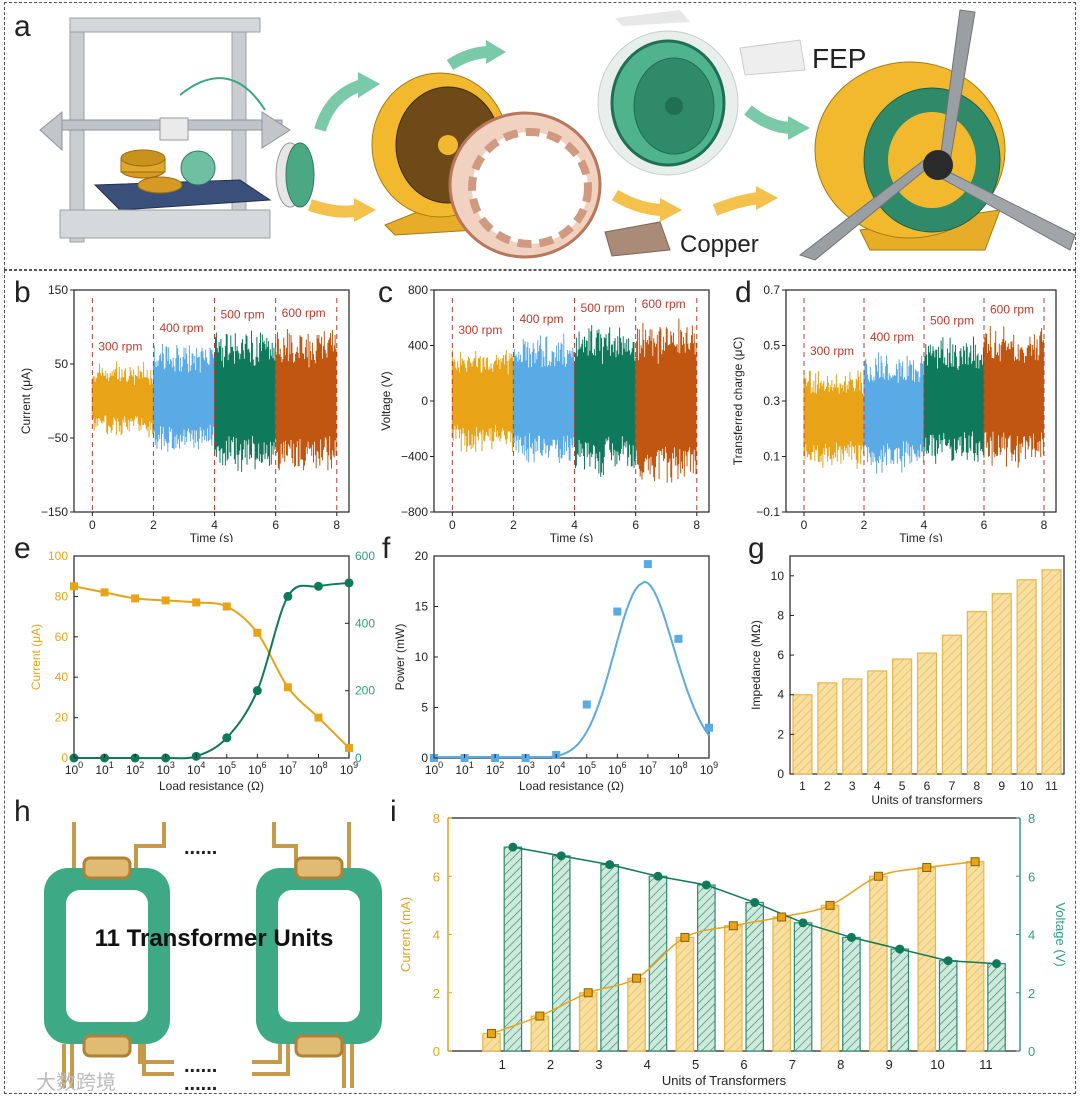 This screenshot has height=1098, width=1080. I want to click on x-axis-title: Load resistance (Ω), so click(211, 786).